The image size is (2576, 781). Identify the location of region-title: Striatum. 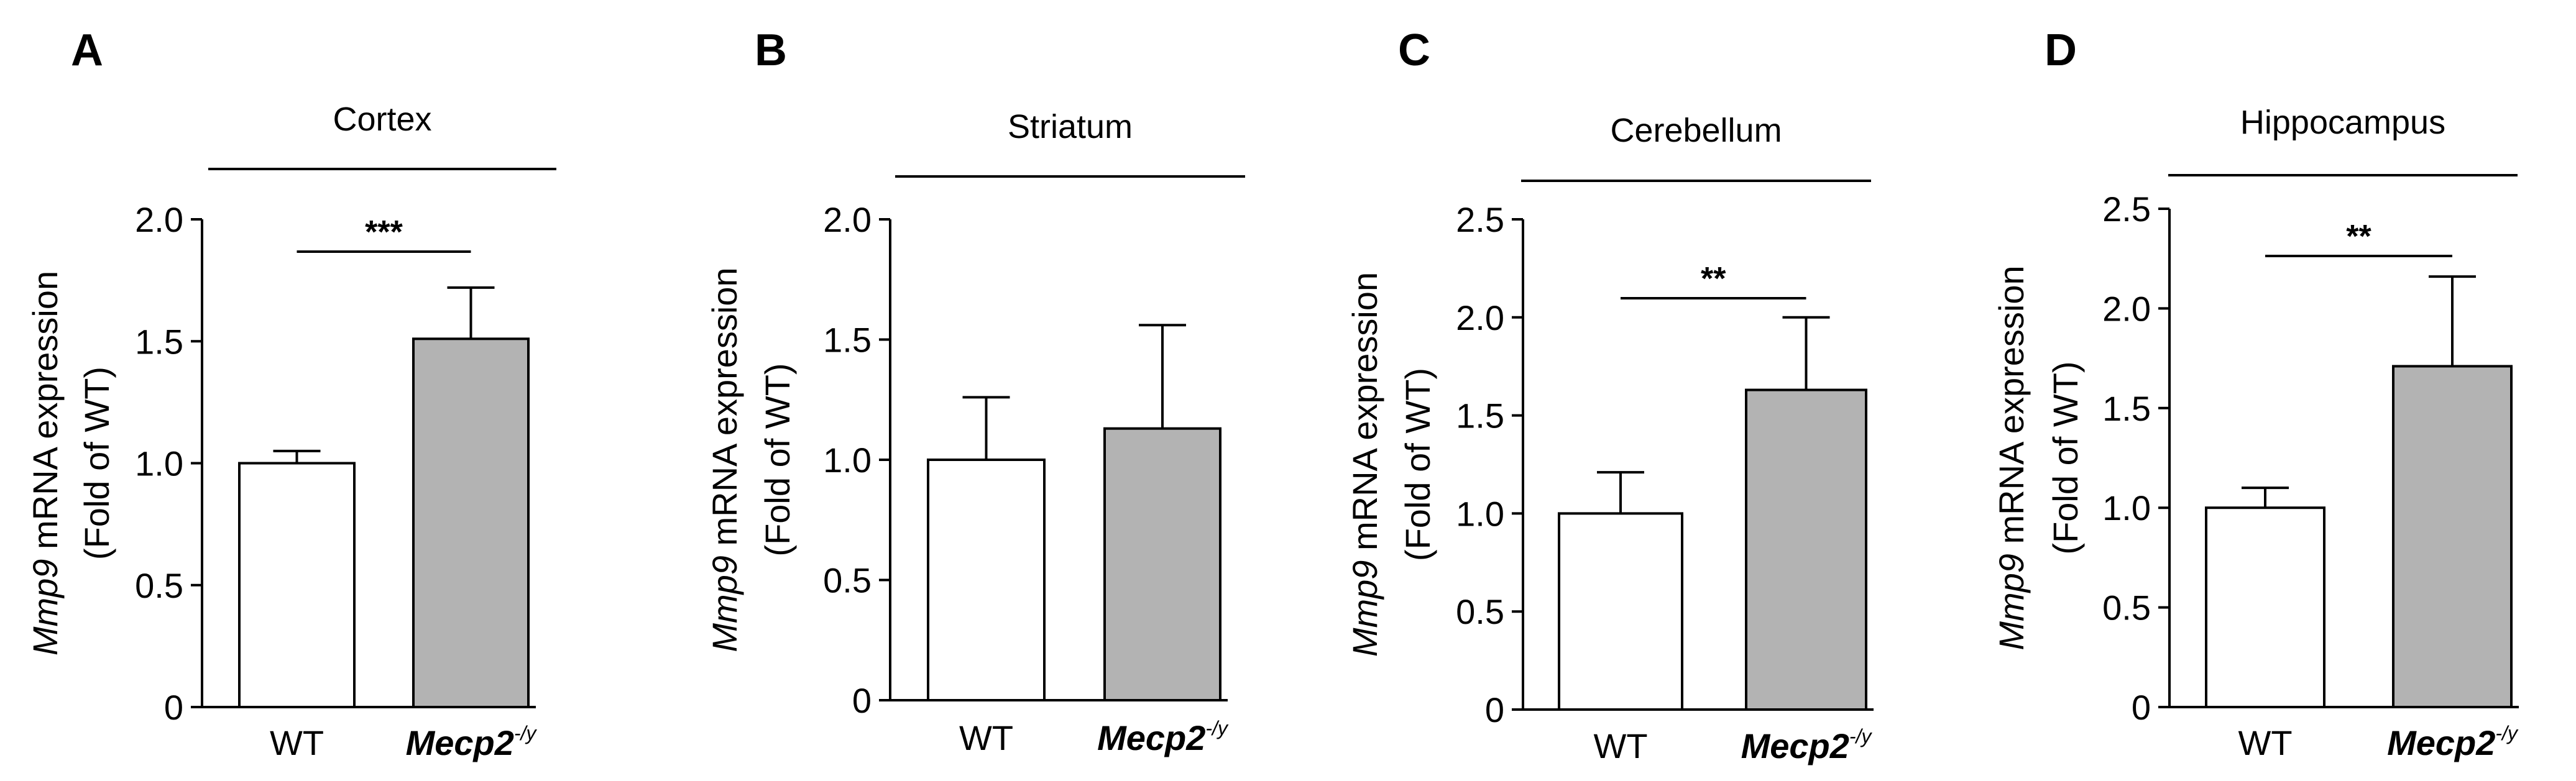
(1070, 126).